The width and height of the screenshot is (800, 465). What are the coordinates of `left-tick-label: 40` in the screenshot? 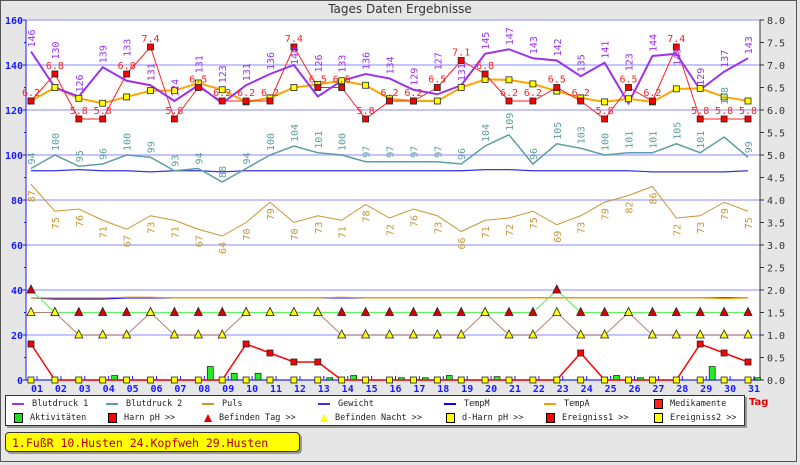 It's located at (17, 291).